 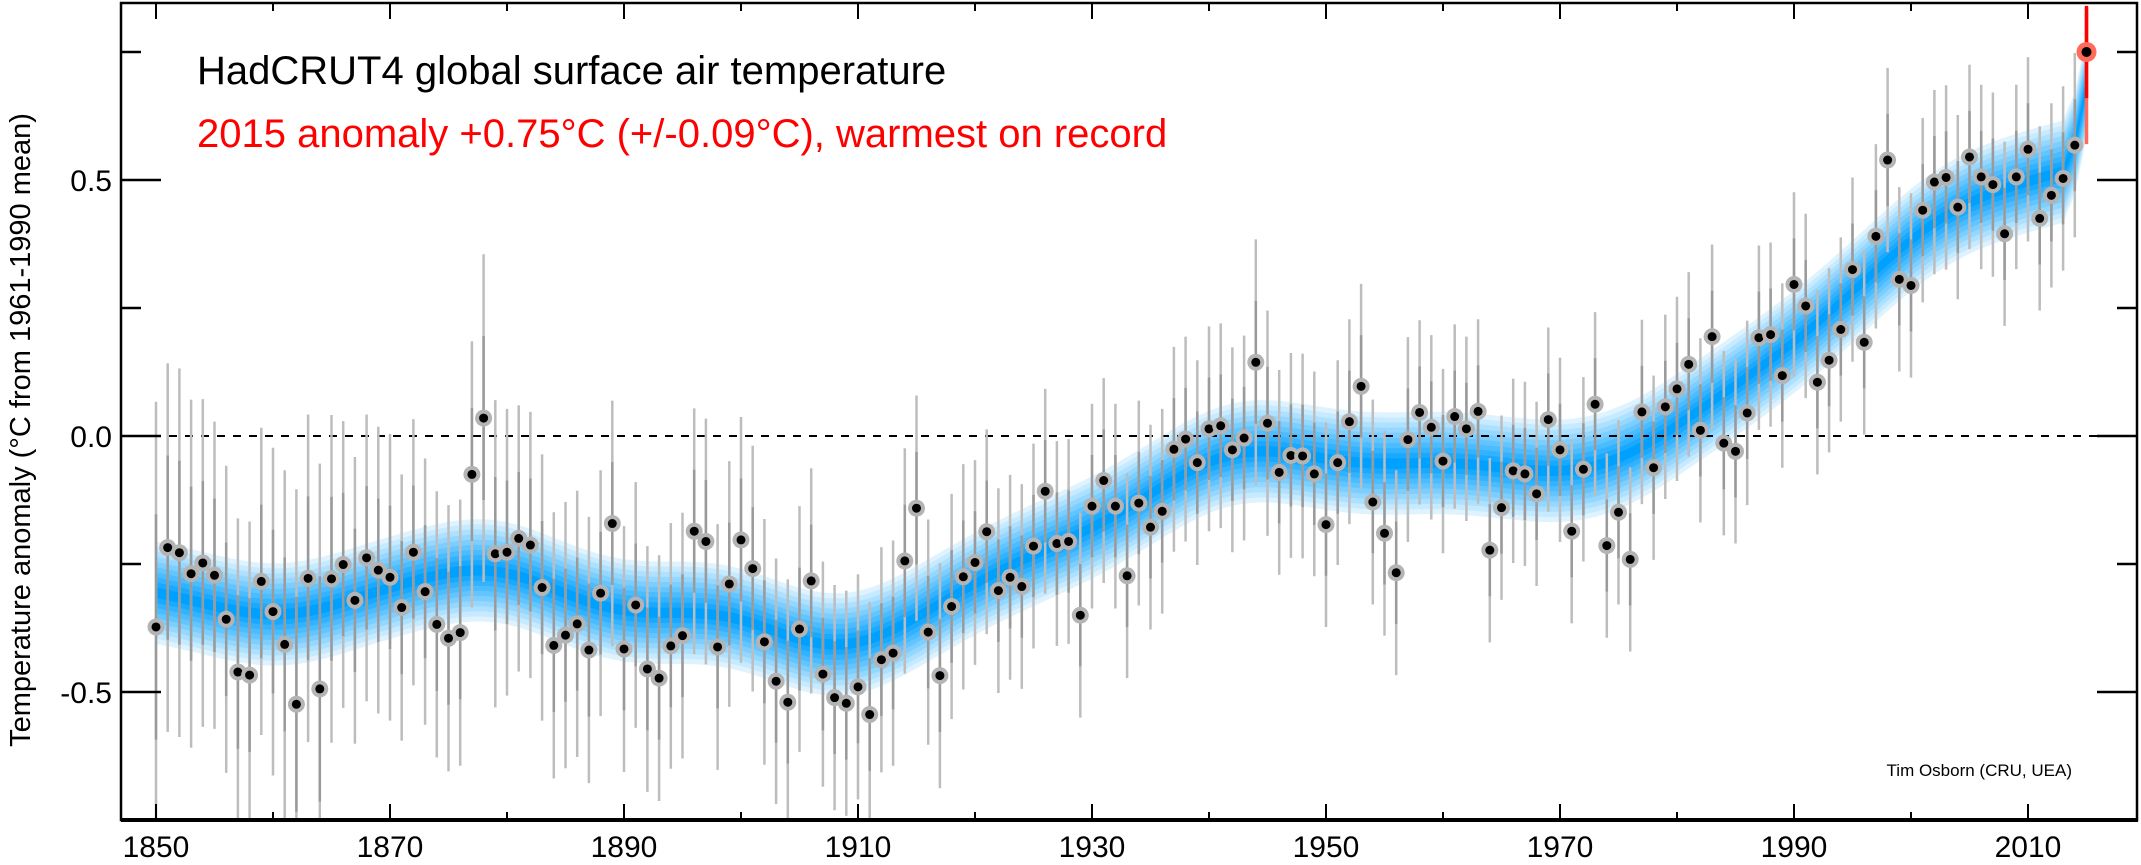 What do you see at coordinates (86, 693) in the screenshot?
I see `y-tick-label: -0.5` at bounding box center [86, 693].